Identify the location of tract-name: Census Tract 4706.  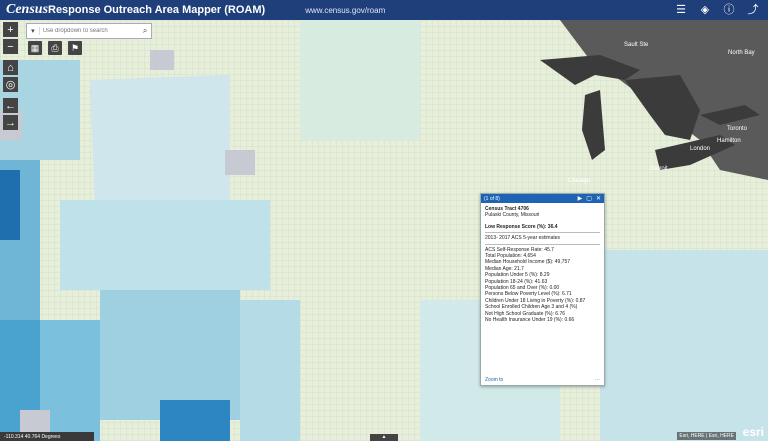
(507, 209).